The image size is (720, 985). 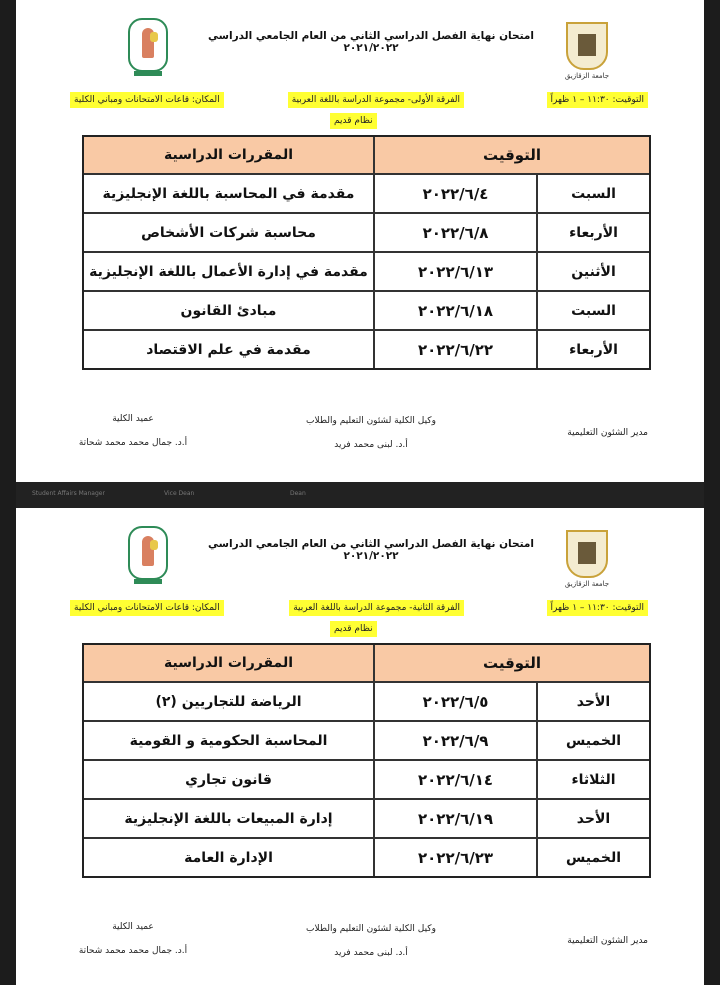 What do you see at coordinates (593, 271) in the screenshot?
I see `day-cell: الأثنين` at bounding box center [593, 271].